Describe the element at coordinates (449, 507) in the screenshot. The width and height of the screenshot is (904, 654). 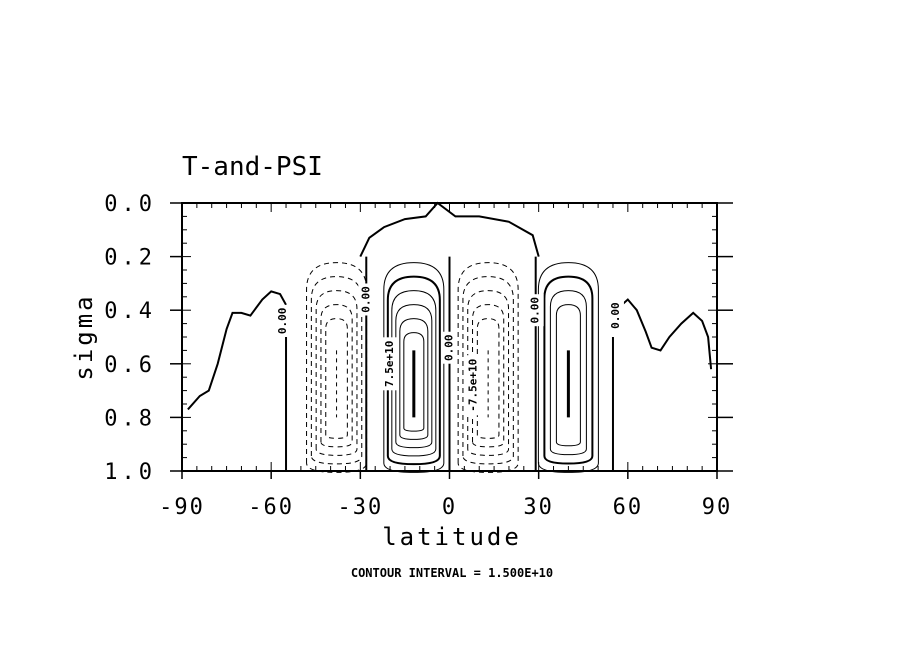
I see `x-tick-label: 0` at that location.